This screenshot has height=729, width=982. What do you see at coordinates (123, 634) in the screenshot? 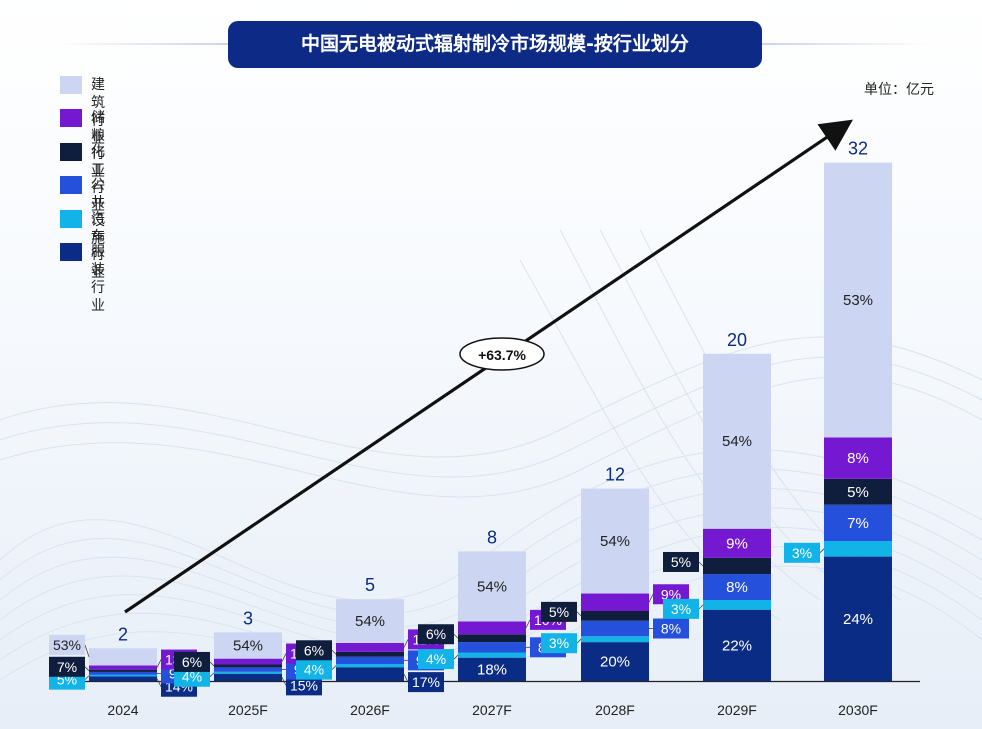
I see `total-label: 2` at bounding box center [123, 634].